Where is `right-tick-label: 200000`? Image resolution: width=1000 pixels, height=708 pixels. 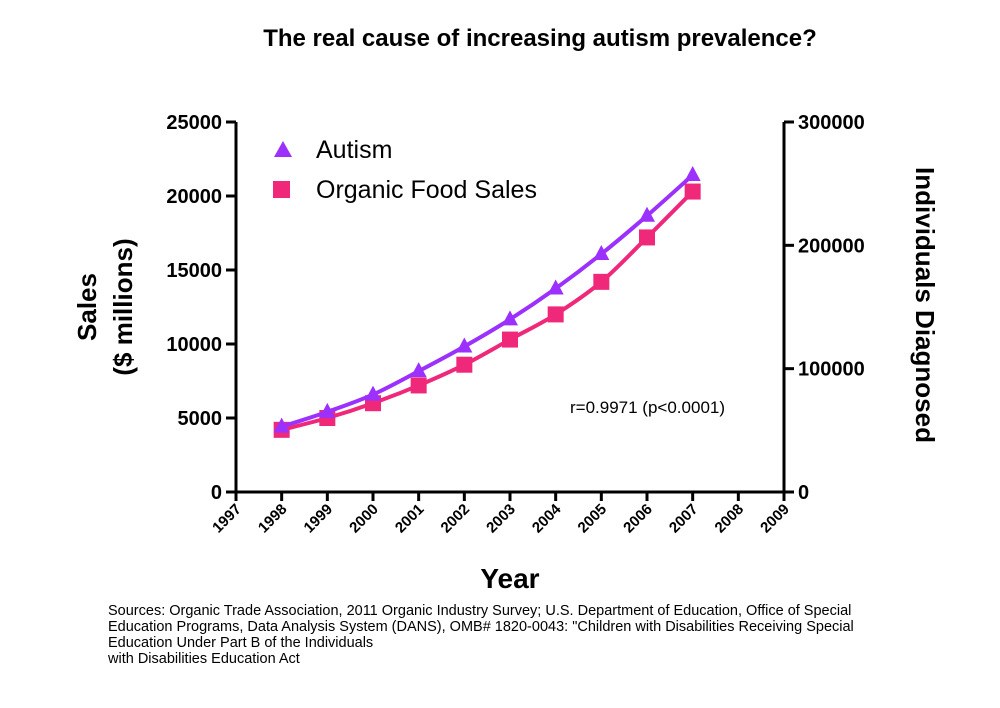
right-tick-label: 200000 is located at coordinates (831, 246).